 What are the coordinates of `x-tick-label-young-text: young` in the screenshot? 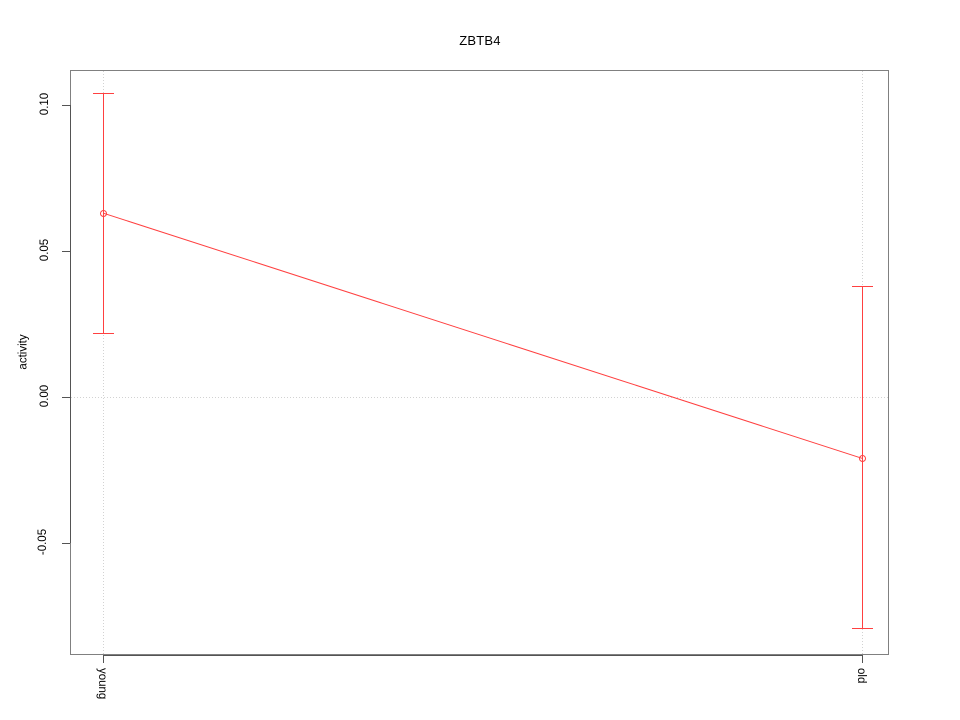 It's located at (102, 684).